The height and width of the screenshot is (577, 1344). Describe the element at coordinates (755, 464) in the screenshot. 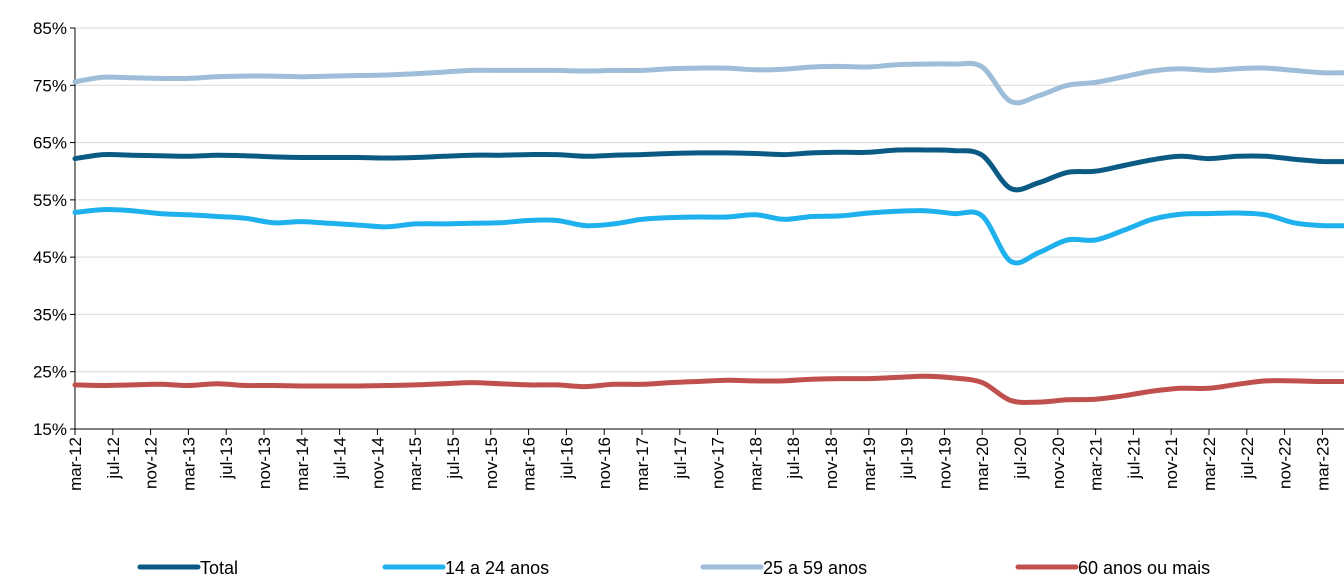

I see `x-tick-label: mar-18` at that location.